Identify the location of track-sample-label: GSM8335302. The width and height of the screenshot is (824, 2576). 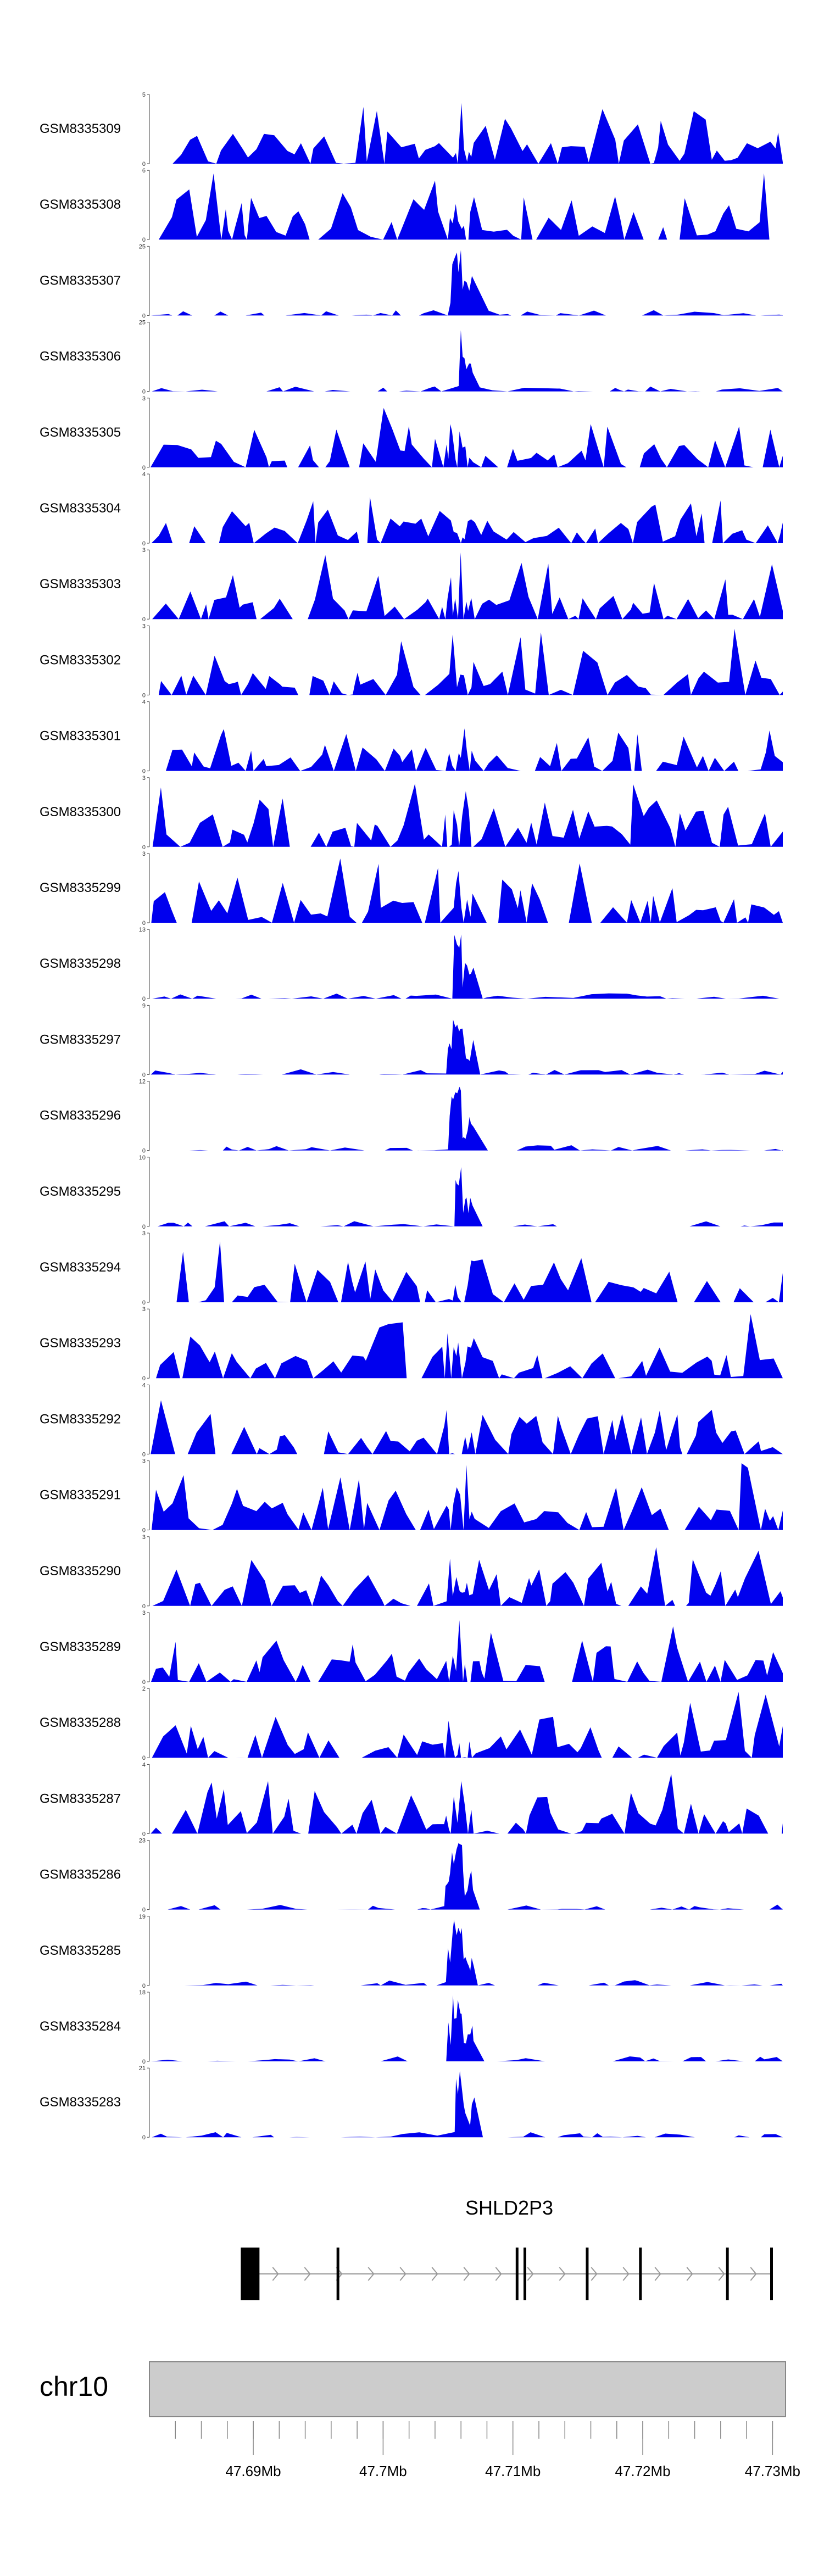
(80, 660).